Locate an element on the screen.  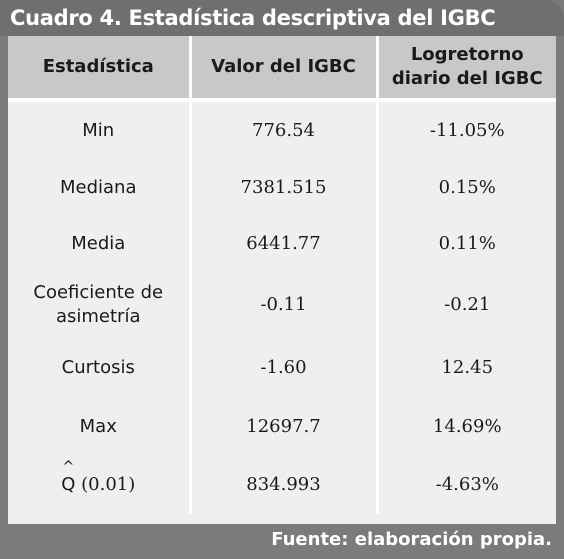
table-row: Media 6441.77 0.11% is located at coordinates (282, 244).